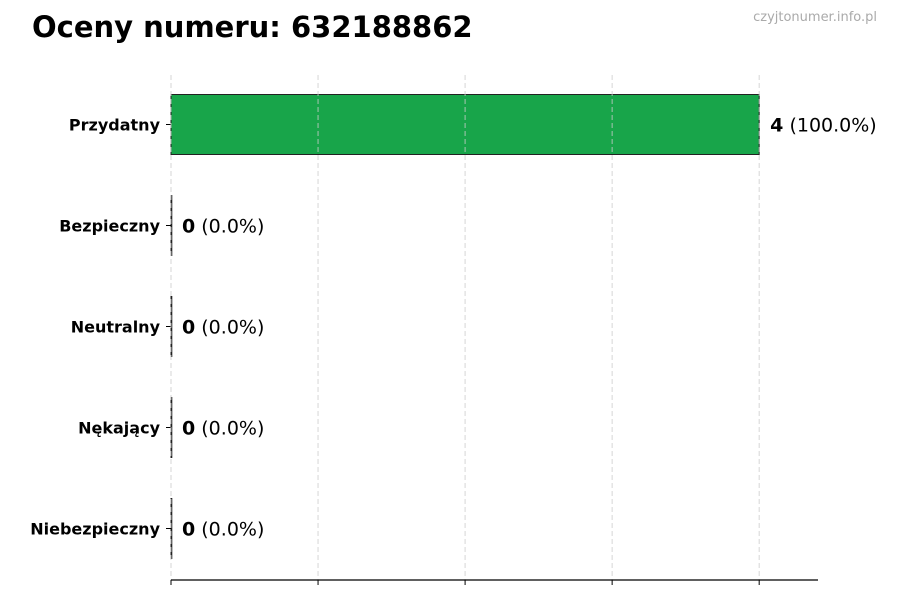  I want to click on data-label-percent: (100.0%), so click(829, 126).